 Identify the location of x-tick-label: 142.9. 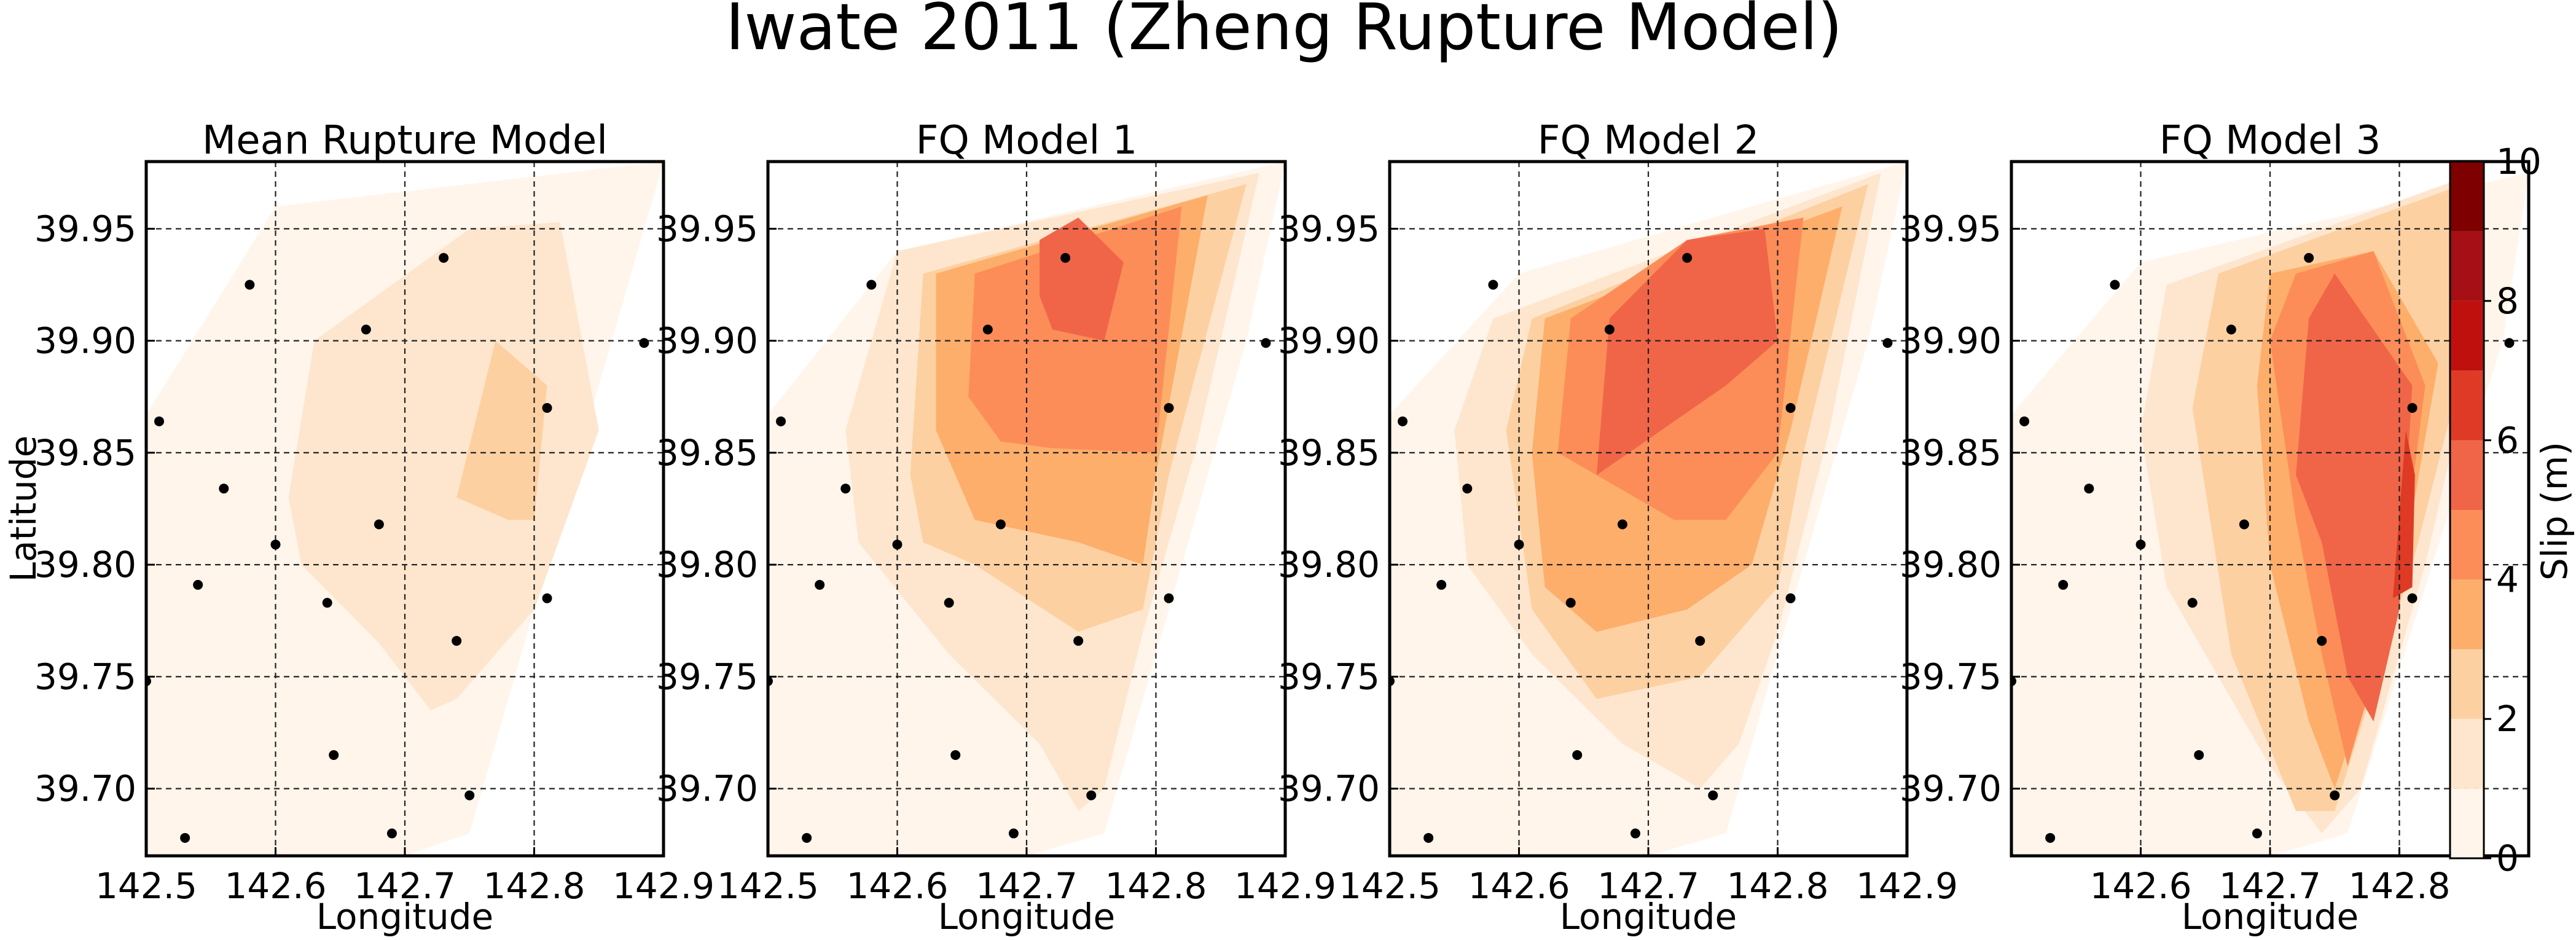
(1285, 886).